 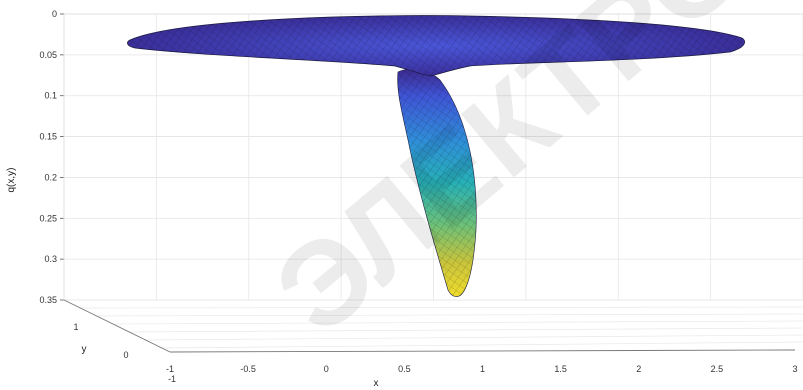 I want to click on x-tick-label: -1, so click(x=170, y=369).